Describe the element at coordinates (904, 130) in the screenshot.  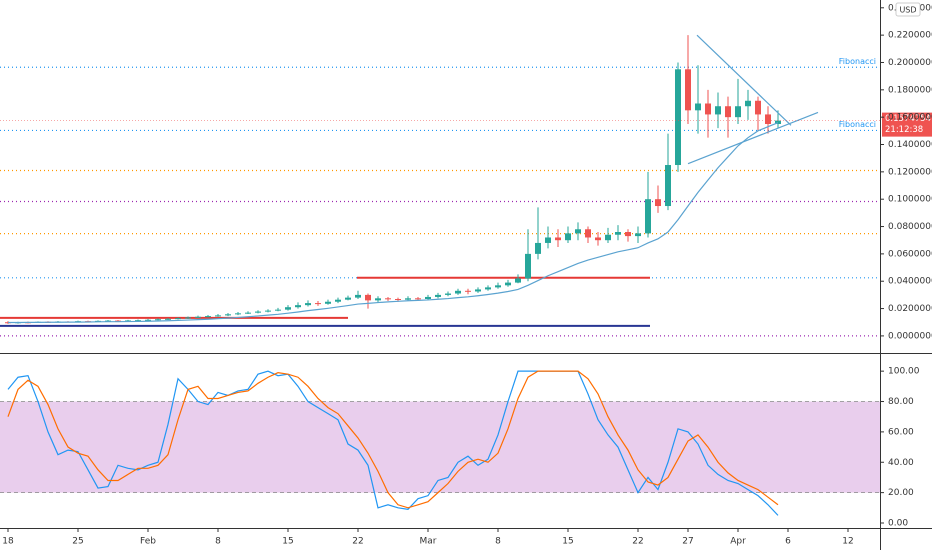
I see `countdown-label: 21:12:38` at that location.